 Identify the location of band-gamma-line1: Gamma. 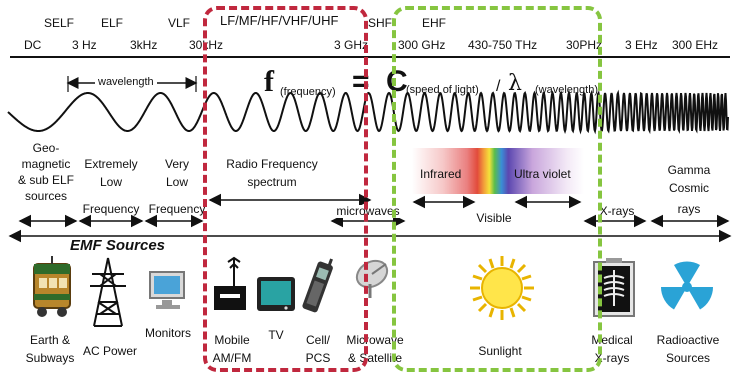
(689, 170).